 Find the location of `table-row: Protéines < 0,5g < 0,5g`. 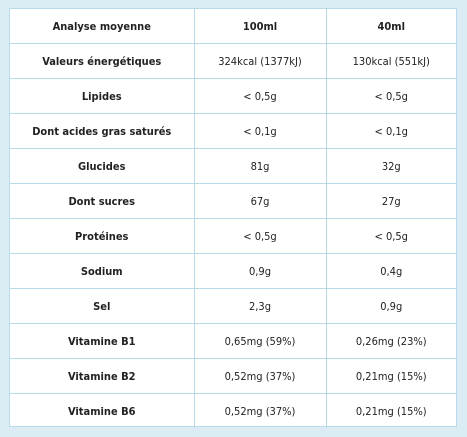

table-row: Protéines < 0,5g < 0,5g is located at coordinates (233, 236).